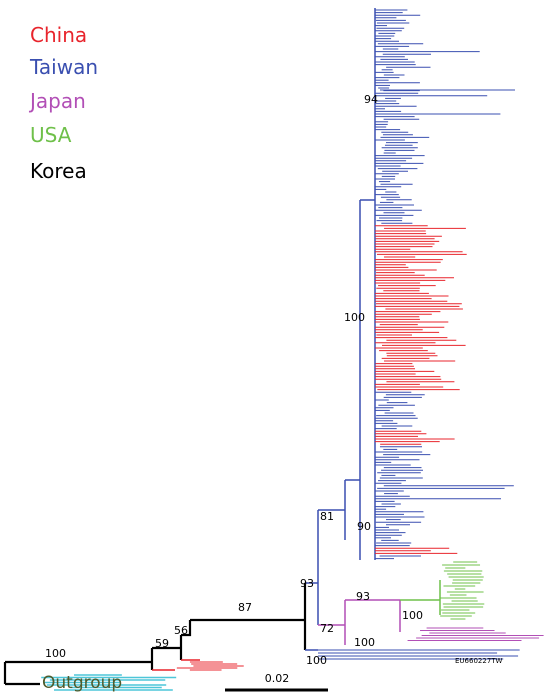 The height and width of the screenshot is (692, 552). I want to click on bootstrap-value: 87, so click(245, 607).